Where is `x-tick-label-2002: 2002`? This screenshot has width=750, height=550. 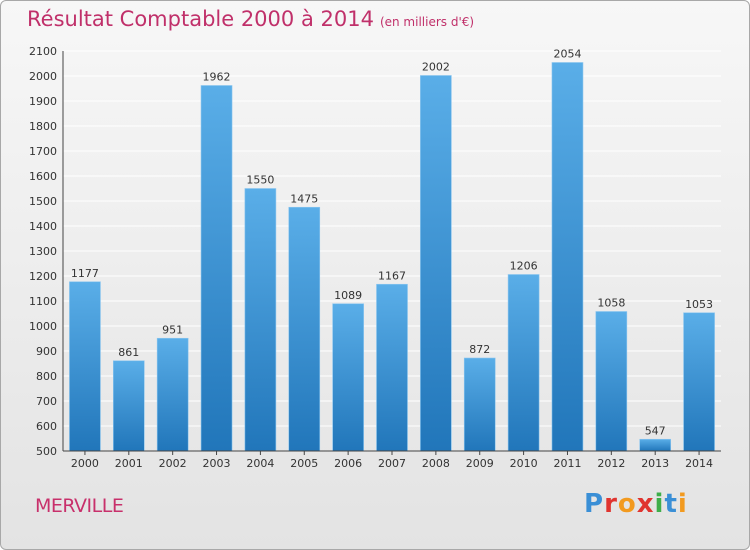
x-tick-label-2002: 2002 is located at coordinates (173, 463).